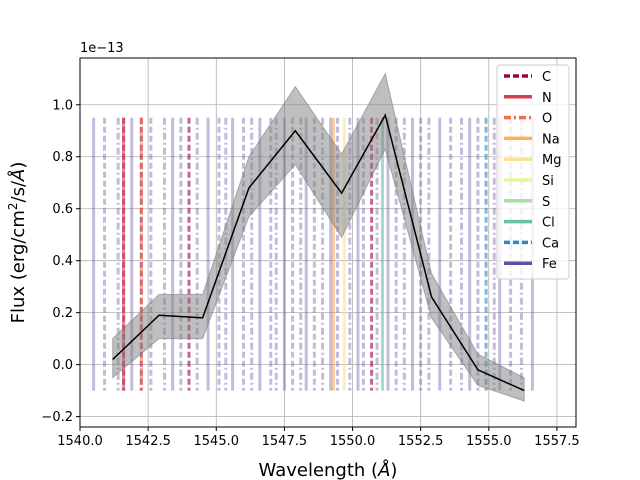 Image resolution: width=640 pixels, height=480 pixels. What do you see at coordinates (549, 264) in the screenshot?
I see `legend-label-fe: Fe` at bounding box center [549, 264].